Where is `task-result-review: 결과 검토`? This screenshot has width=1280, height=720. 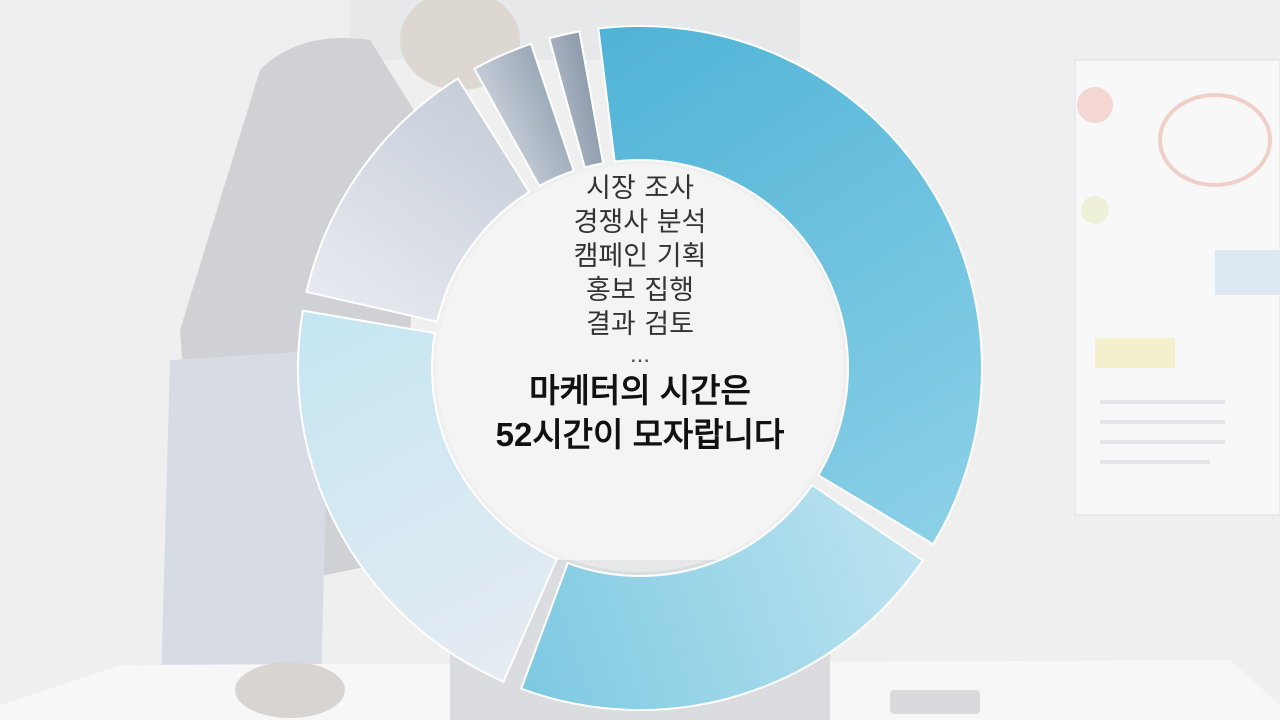
task-result-review: 결과 검토 is located at coordinates (640, 324).